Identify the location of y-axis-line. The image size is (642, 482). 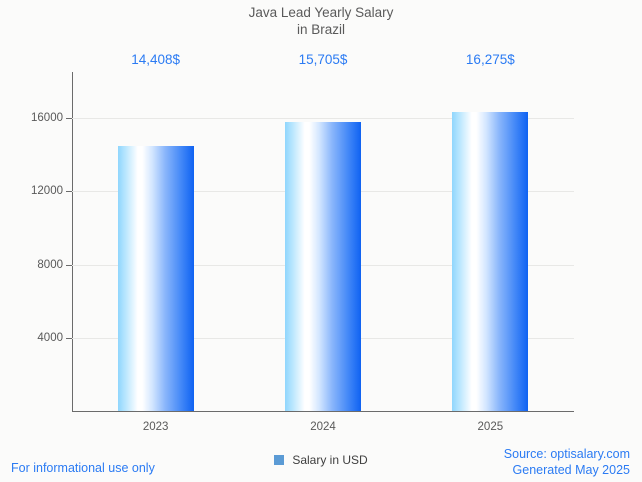
(73, 242).